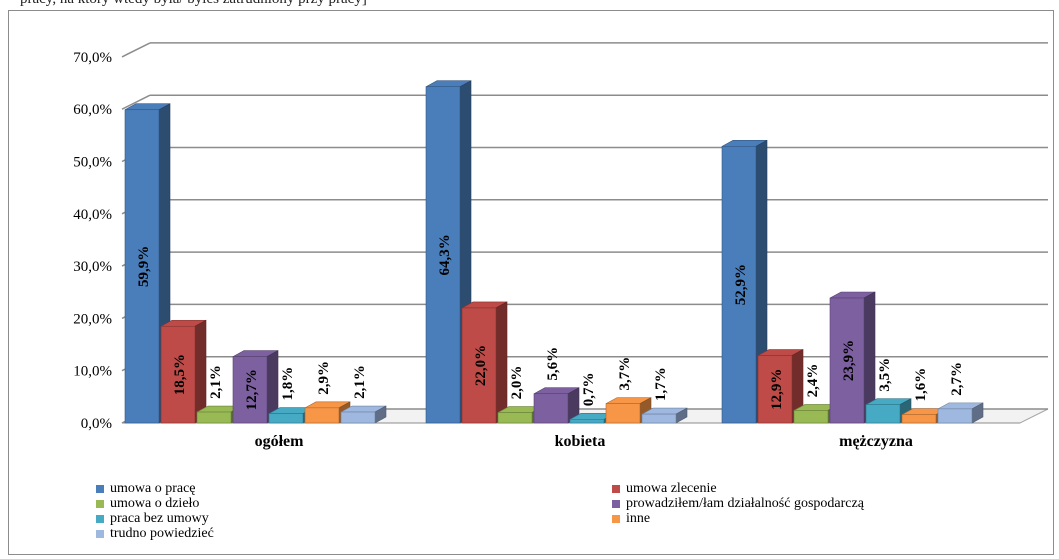 The image size is (1059, 559). What do you see at coordinates (92, 110) in the screenshot?
I see `y-tick-label: 60,0%` at bounding box center [92, 110].